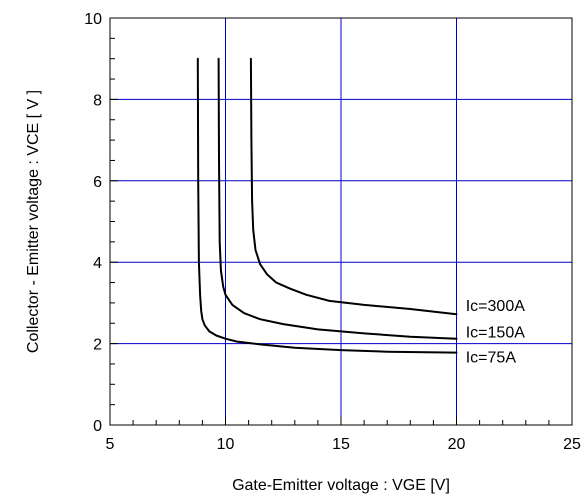  Describe the element at coordinates (97, 426) in the screenshot. I see `y-tick-label: 0` at that location.